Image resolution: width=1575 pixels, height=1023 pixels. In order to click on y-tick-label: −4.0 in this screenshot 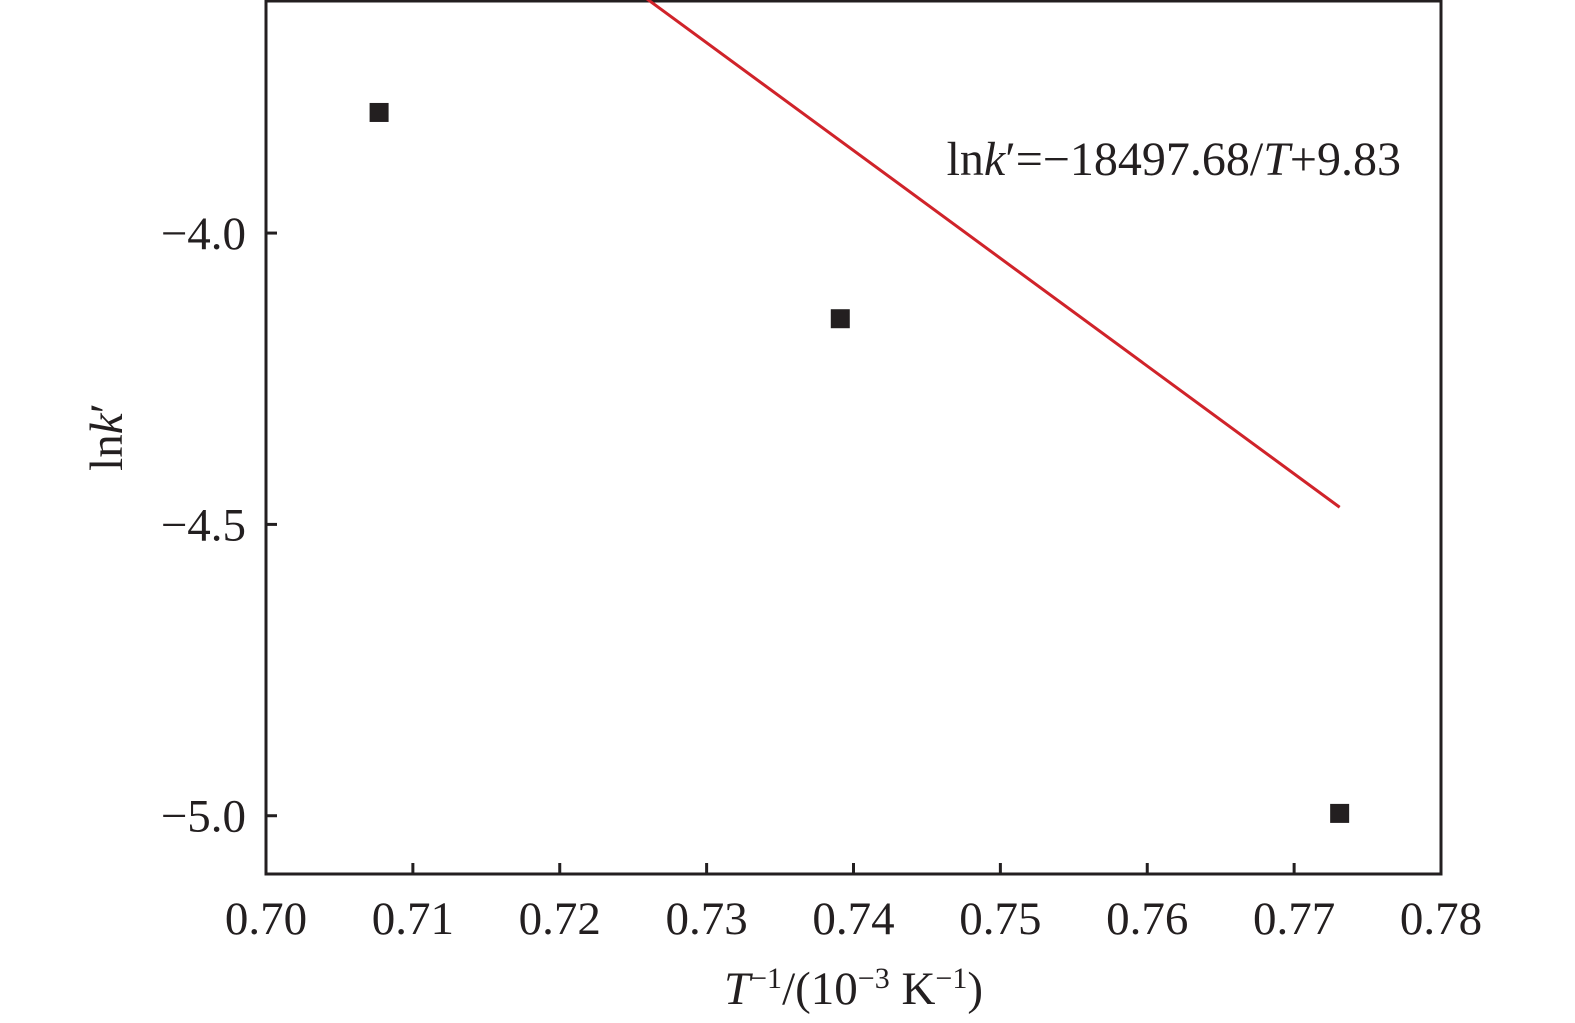, I will do `click(203, 234)`.